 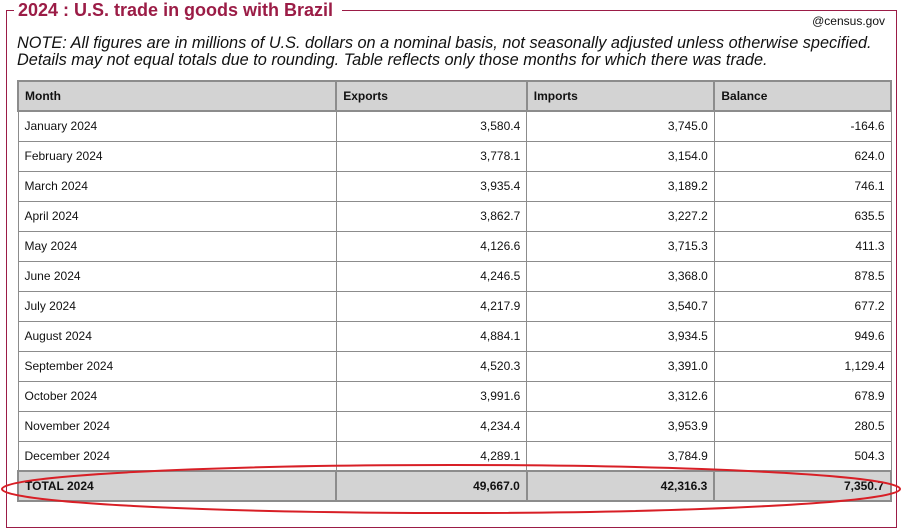 I want to click on month-cell: March 2024, so click(x=177, y=186).